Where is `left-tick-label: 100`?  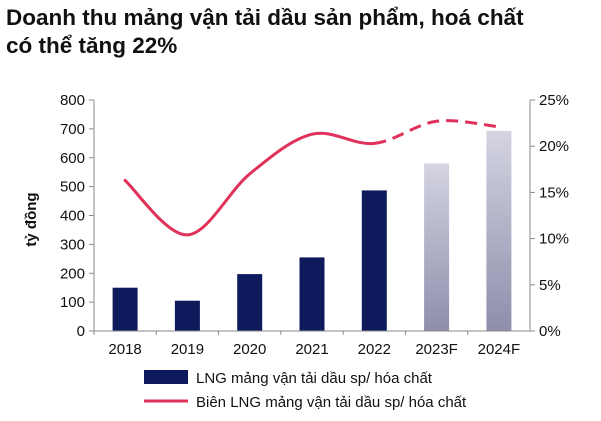
left-tick-label: 100 is located at coordinates (72, 302).